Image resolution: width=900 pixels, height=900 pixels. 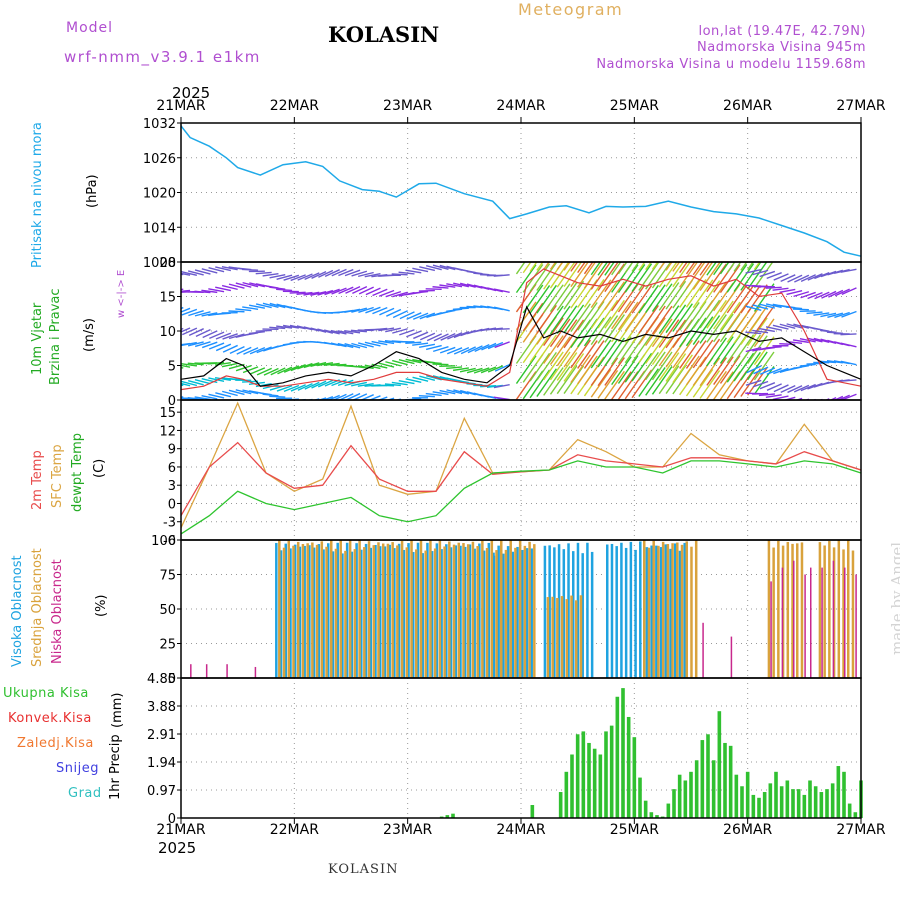 I want to click on bottom-tick-label: 21MAR, so click(x=181, y=830).